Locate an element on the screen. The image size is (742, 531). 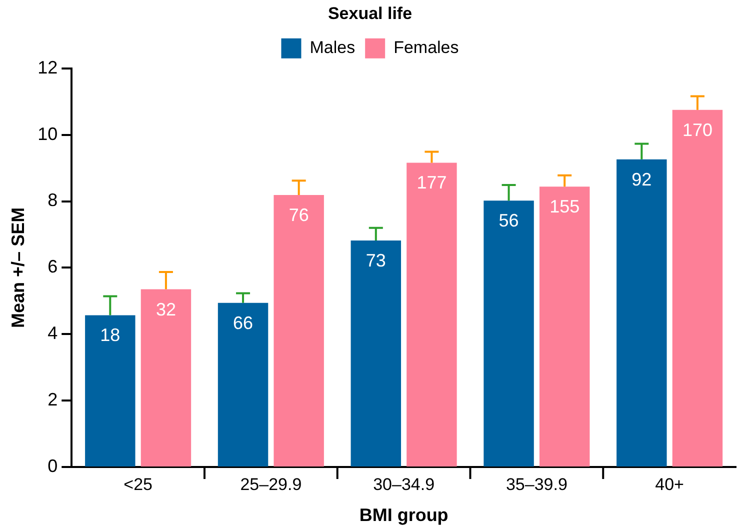
y-tick-label: 6 is located at coordinates (53, 266).